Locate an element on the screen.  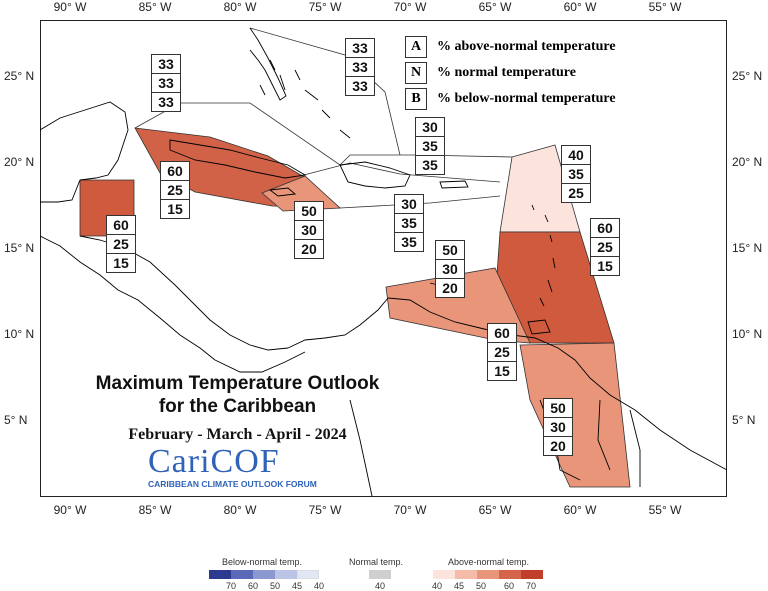
lat-tick-right: 20° N is located at coordinates (747, 162).